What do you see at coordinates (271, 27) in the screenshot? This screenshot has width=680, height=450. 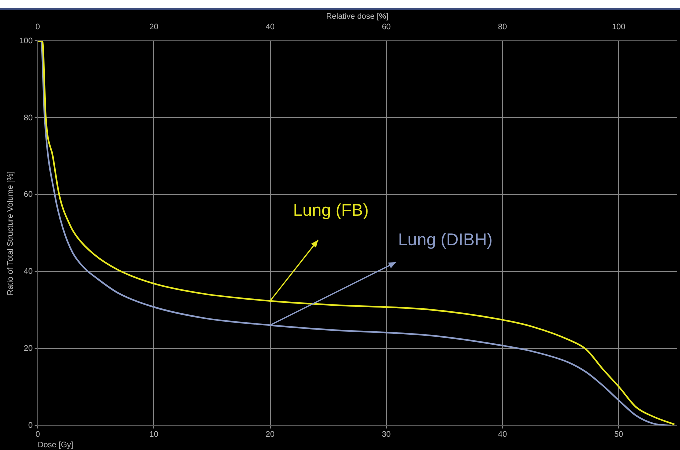 I see `x2-tick-label: 40` at bounding box center [271, 27].